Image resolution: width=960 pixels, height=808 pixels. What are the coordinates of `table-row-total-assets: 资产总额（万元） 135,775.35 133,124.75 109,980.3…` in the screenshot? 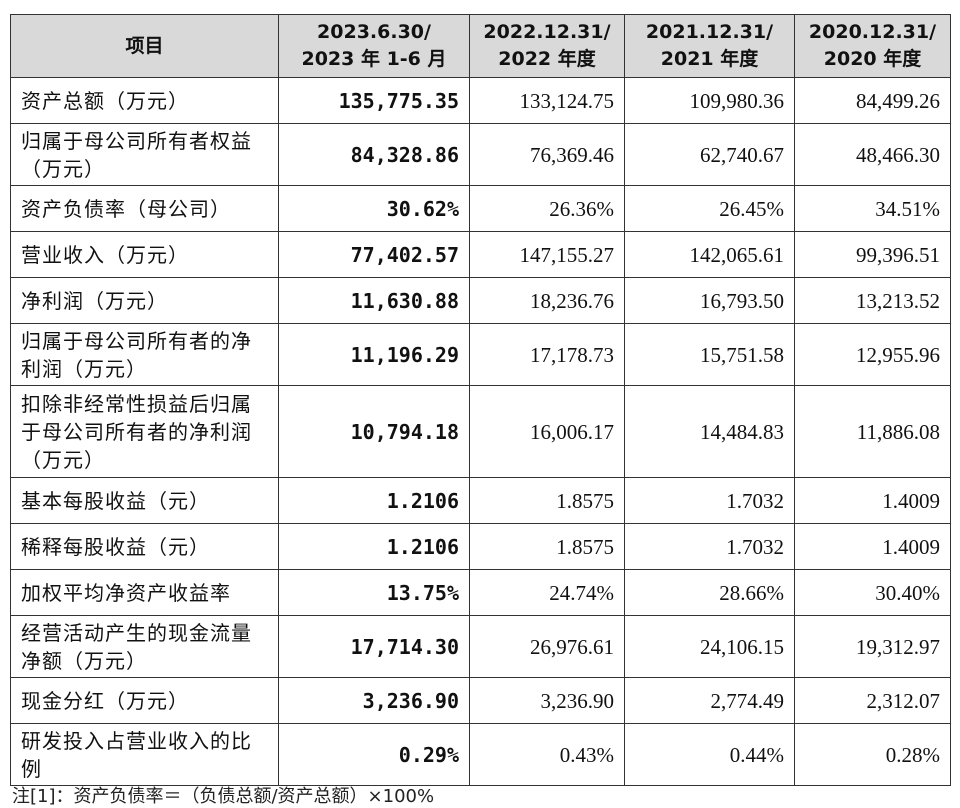 It's located at (480, 100).